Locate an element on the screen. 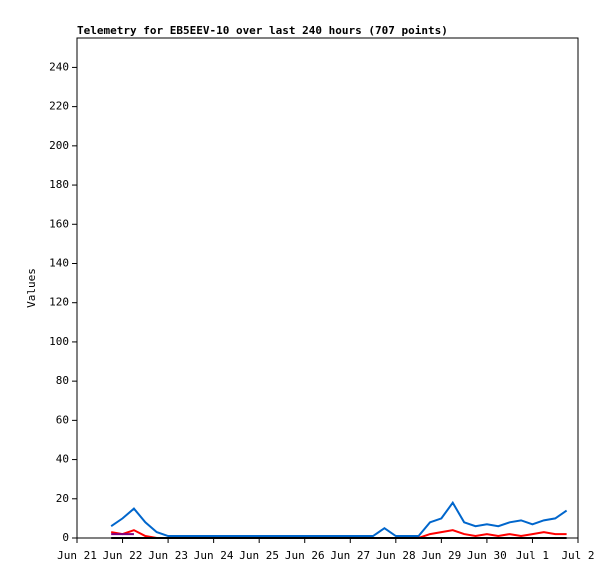 The height and width of the screenshot is (579, 615). x-tick-label: Jun 21 is located at coordinates (77, 555).